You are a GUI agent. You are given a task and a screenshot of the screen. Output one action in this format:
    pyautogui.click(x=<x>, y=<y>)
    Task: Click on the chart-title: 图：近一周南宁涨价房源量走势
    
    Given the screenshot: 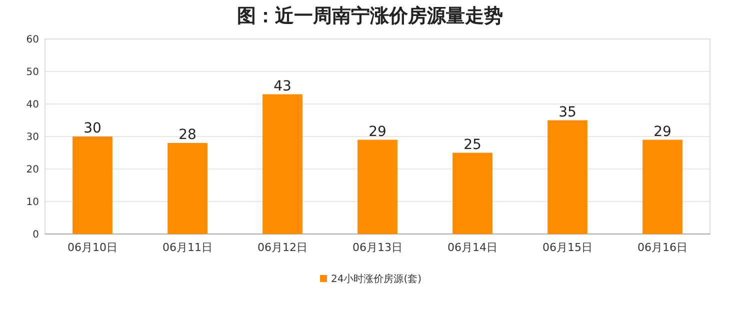 What is the action you would take?
    pyautogui.click(x=370, y=16)
    